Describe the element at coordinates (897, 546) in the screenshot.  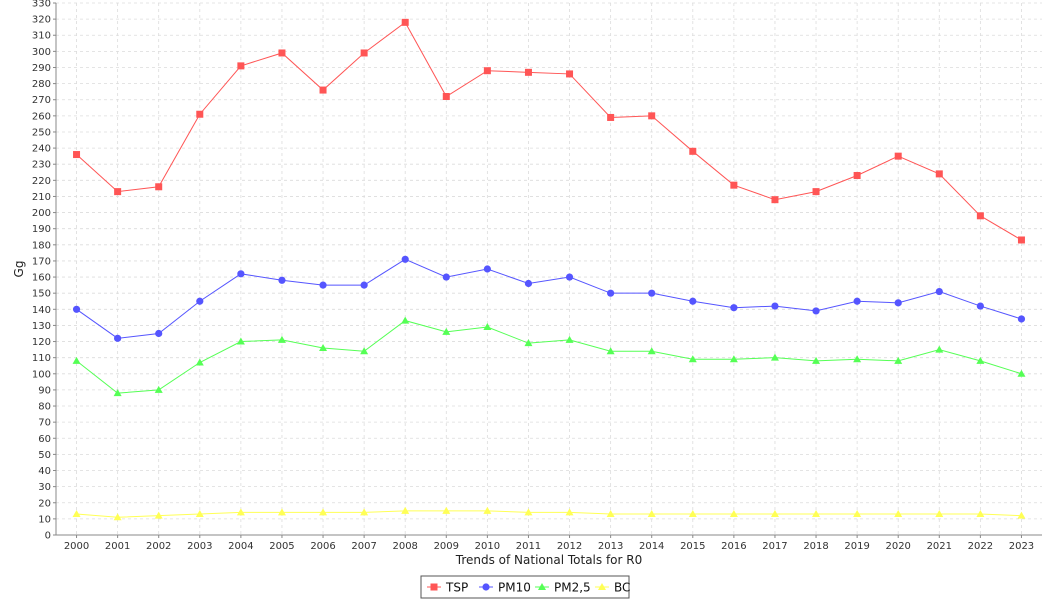
I see `x-tick-label: 2020` at that location.